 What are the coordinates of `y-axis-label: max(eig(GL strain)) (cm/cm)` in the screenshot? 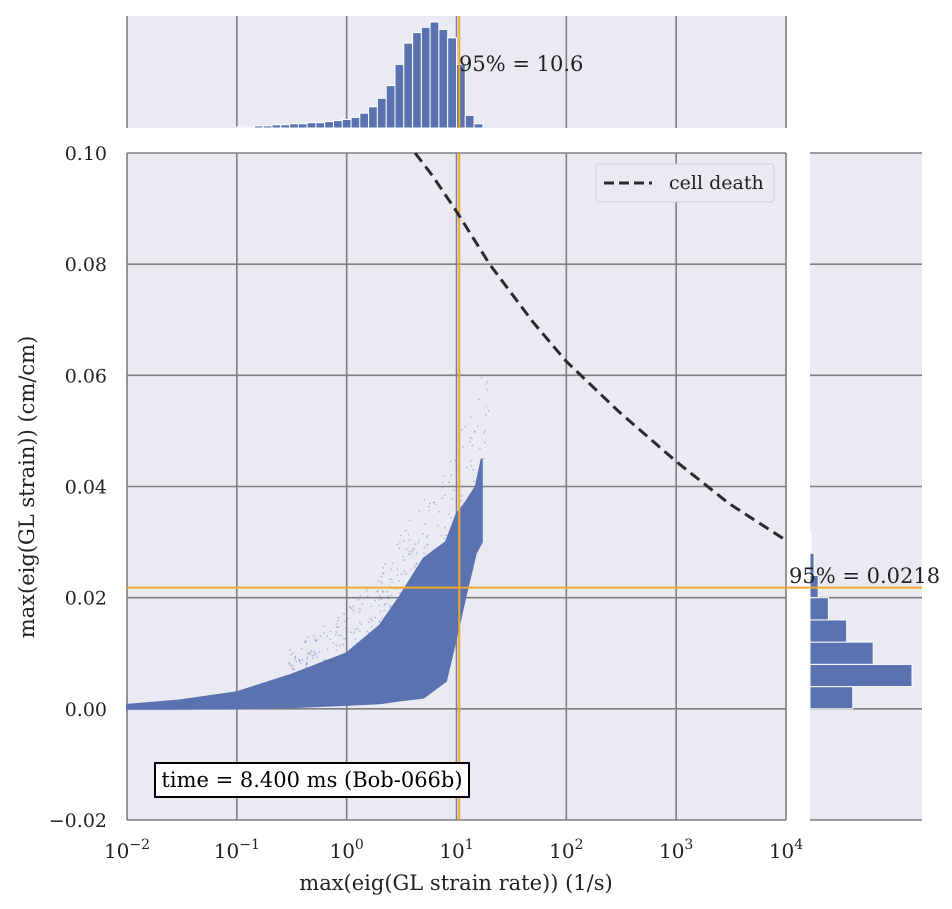 It's located at (27, 487).